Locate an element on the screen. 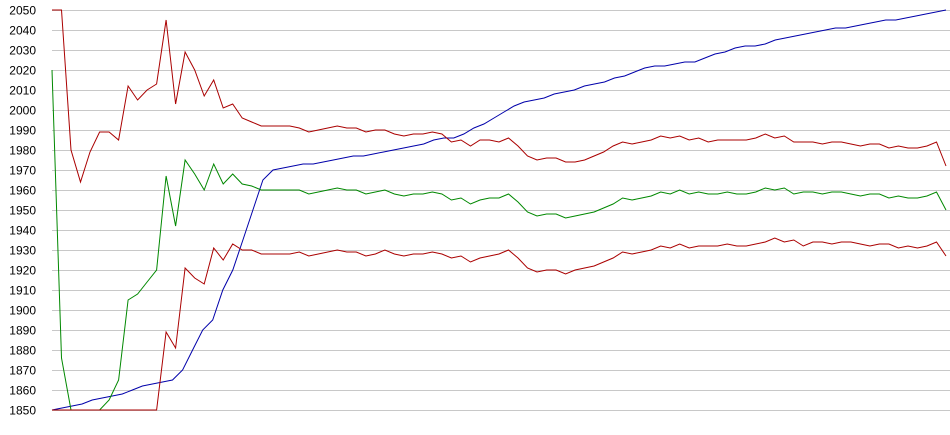 Image resolution: width=950 pixels, height=435 pixels. y-tick-label: 1870 is located at coordinates (22, 371).